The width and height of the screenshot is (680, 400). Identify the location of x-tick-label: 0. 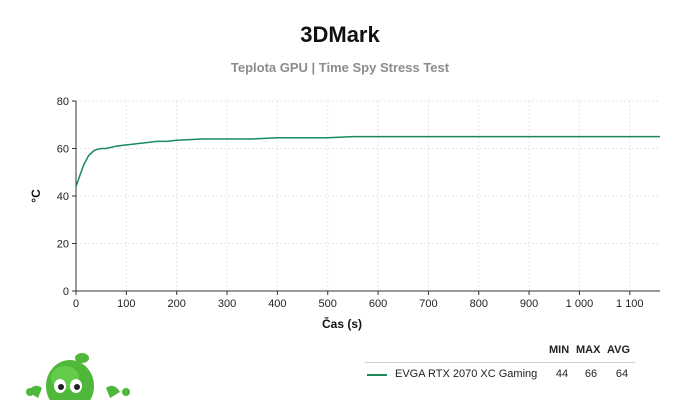
(76, 304).